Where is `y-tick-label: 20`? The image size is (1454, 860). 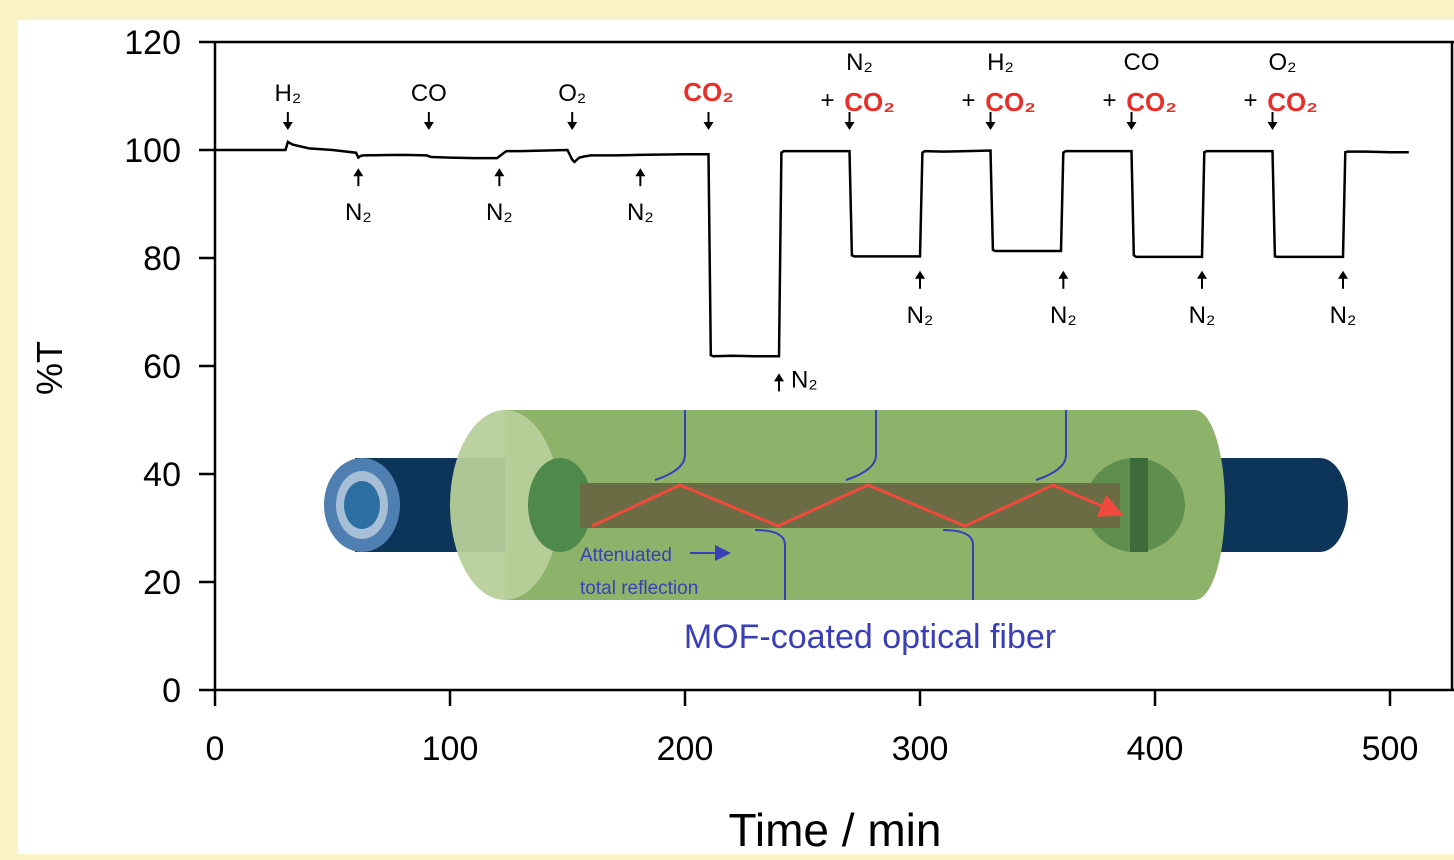 y-tick-label: 20 is located at coordinates (162, 583).